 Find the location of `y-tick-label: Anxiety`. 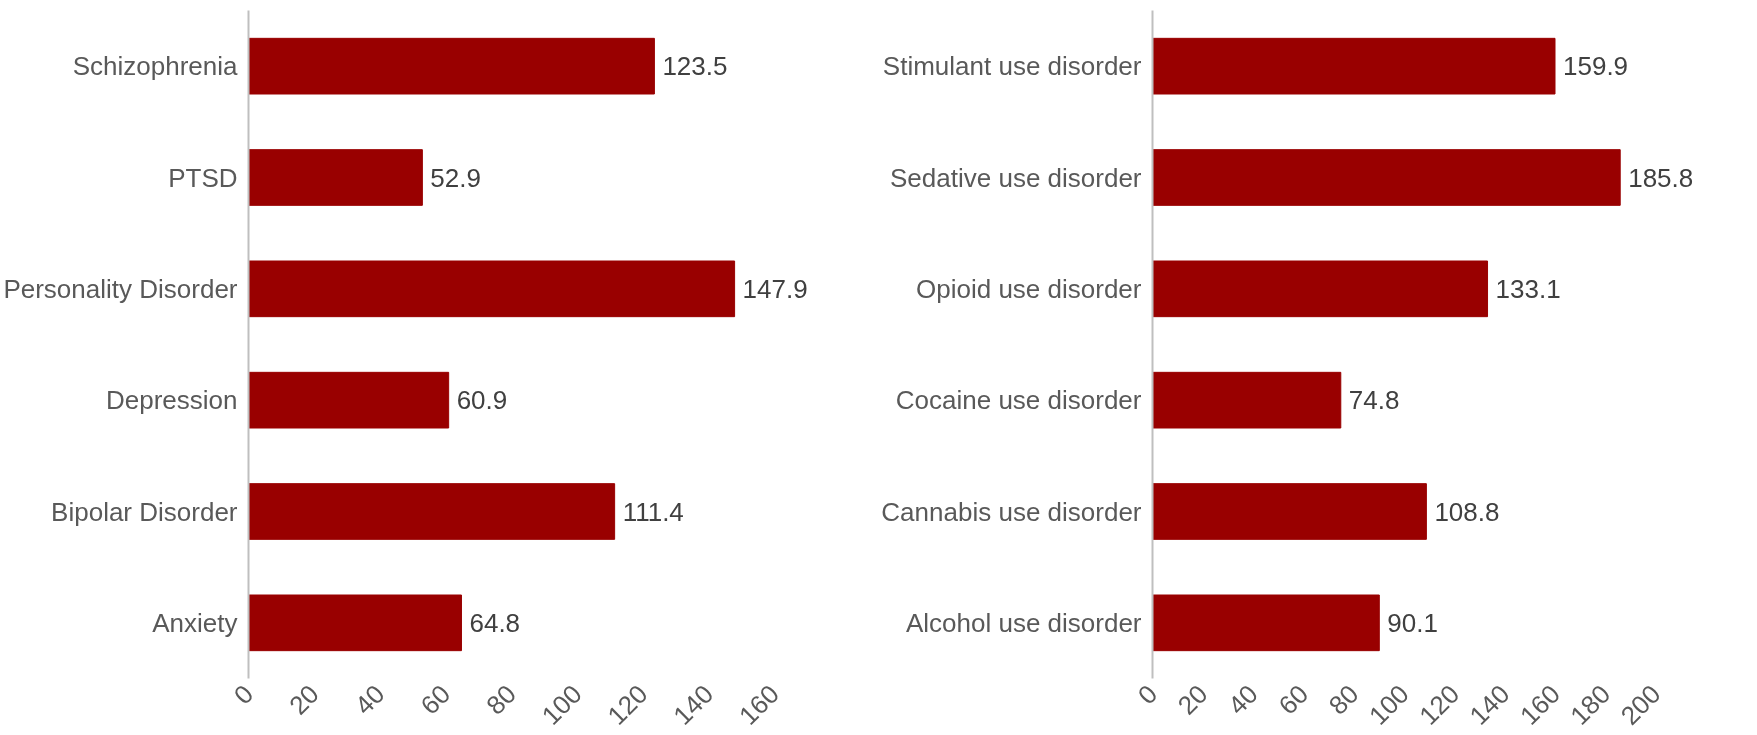

y-tick-label: Anxiety is located at coordinates (195, 622).